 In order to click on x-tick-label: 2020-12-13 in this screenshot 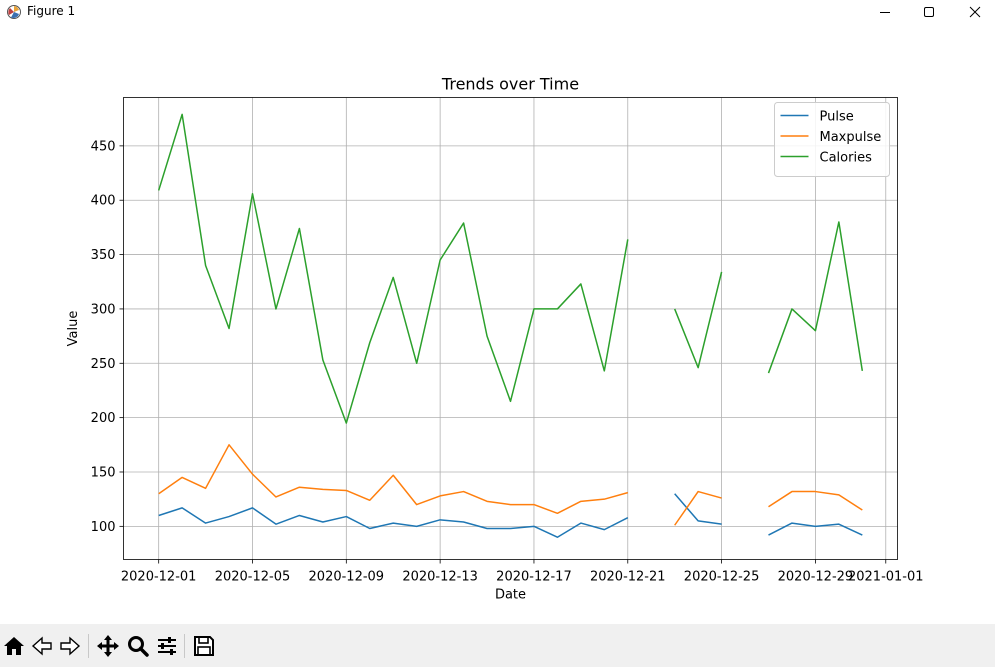, I will do `click(440, 577)`.